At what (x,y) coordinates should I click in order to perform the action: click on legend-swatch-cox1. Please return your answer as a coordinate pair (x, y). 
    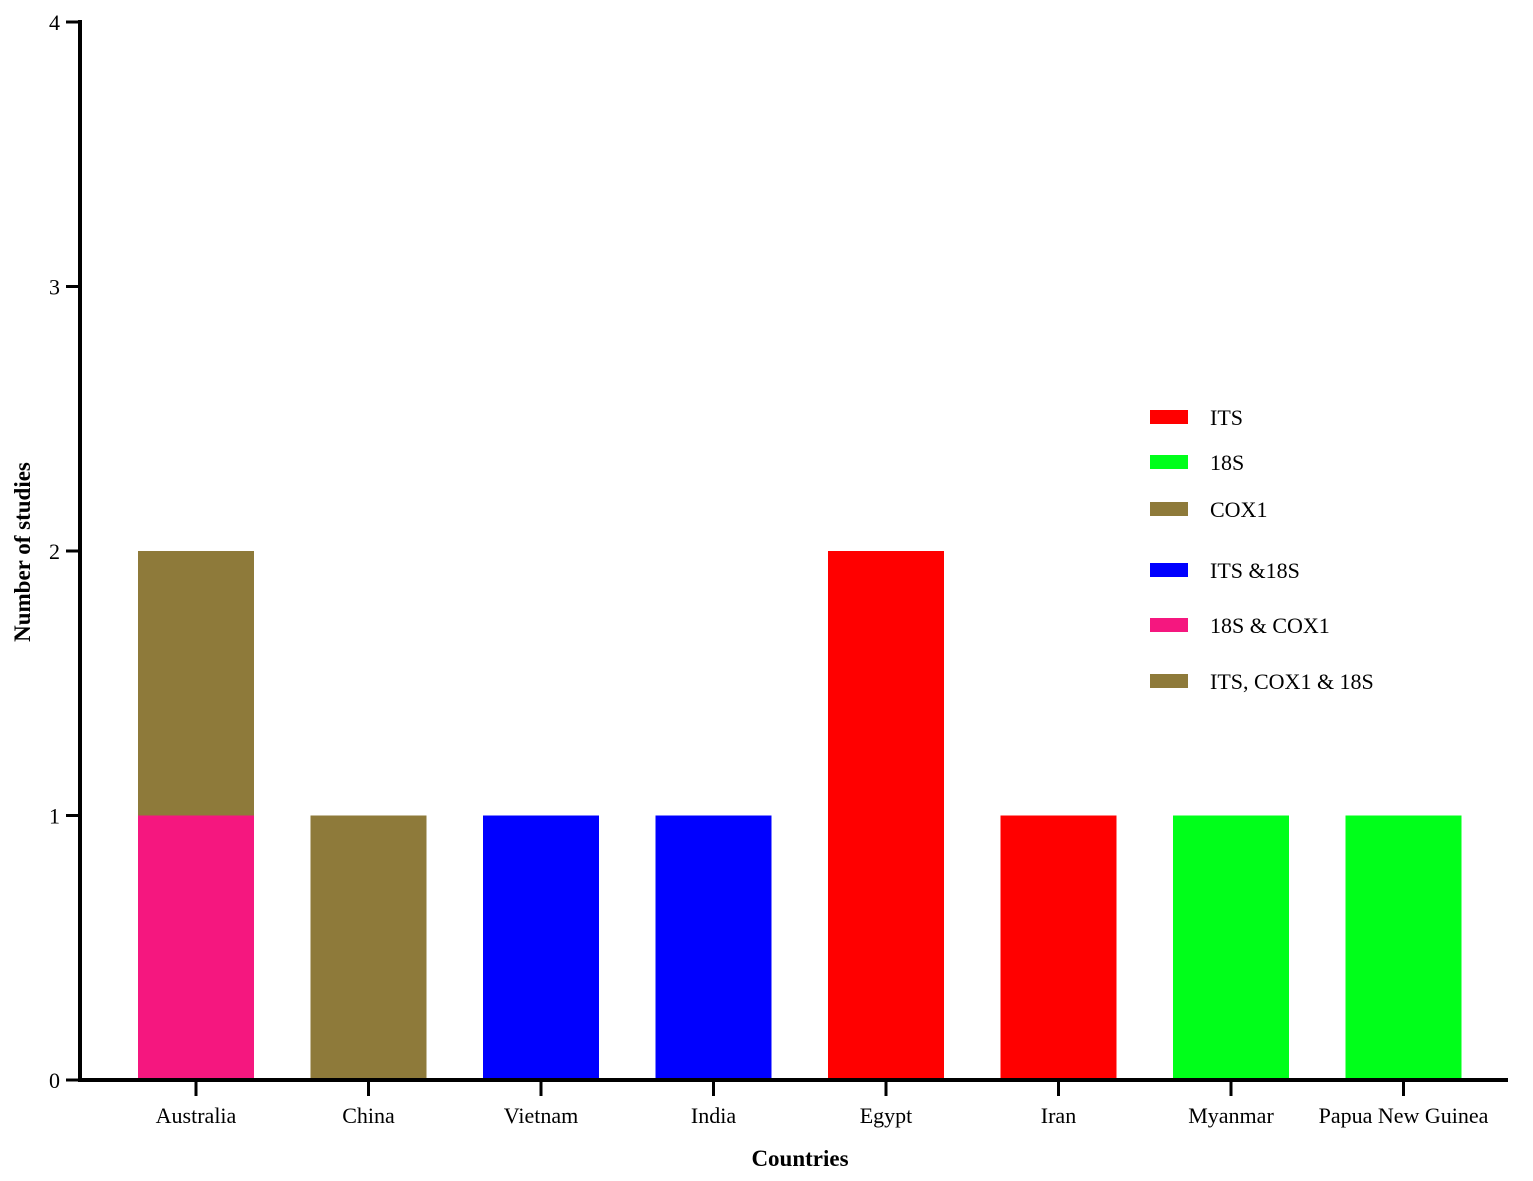
    Looking at the image, I should click on (1169, 509).